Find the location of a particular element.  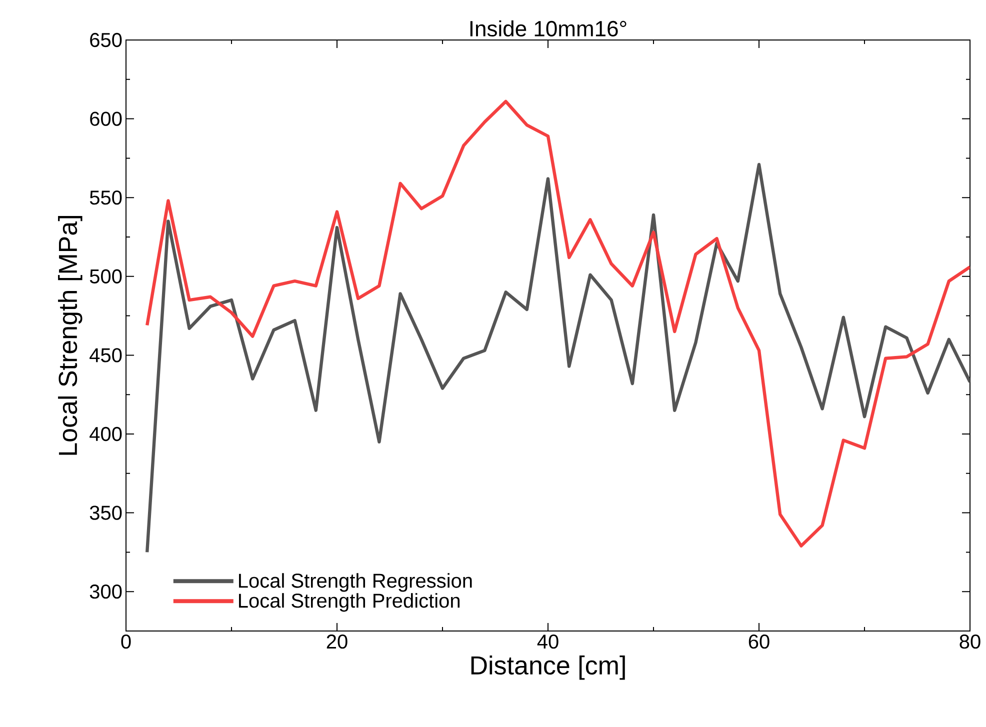

y-tick-label: 300 is located at coordinates (106, 591).